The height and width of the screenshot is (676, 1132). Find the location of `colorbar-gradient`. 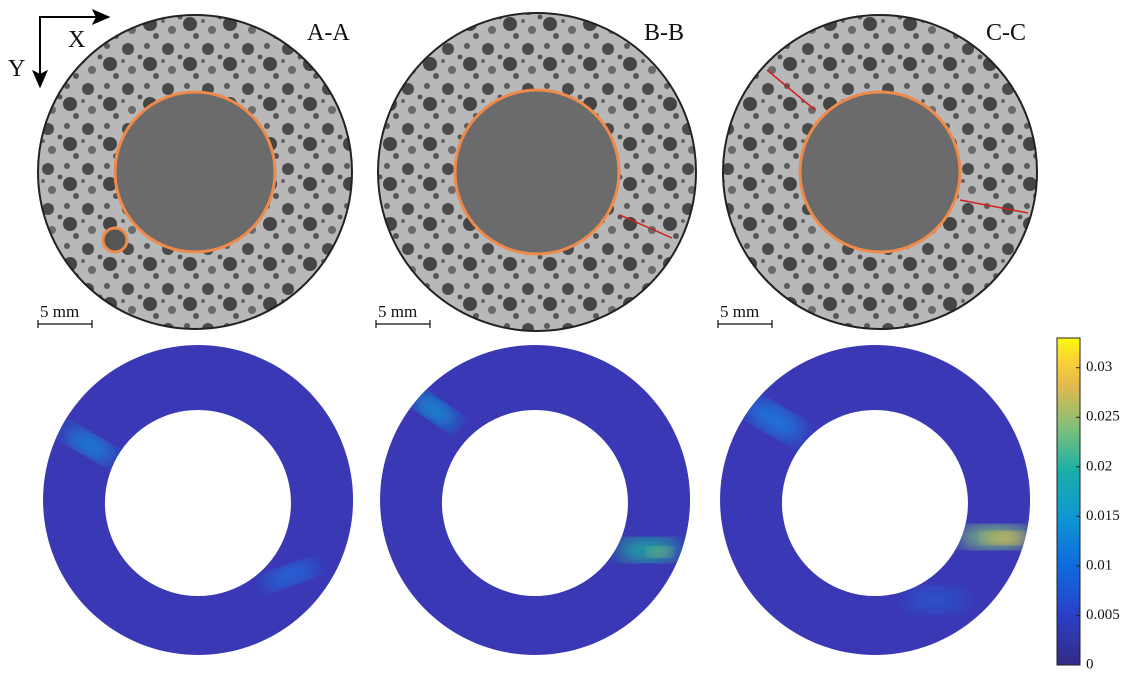

colorbar-gradient is located at coordinates (1068, 501).